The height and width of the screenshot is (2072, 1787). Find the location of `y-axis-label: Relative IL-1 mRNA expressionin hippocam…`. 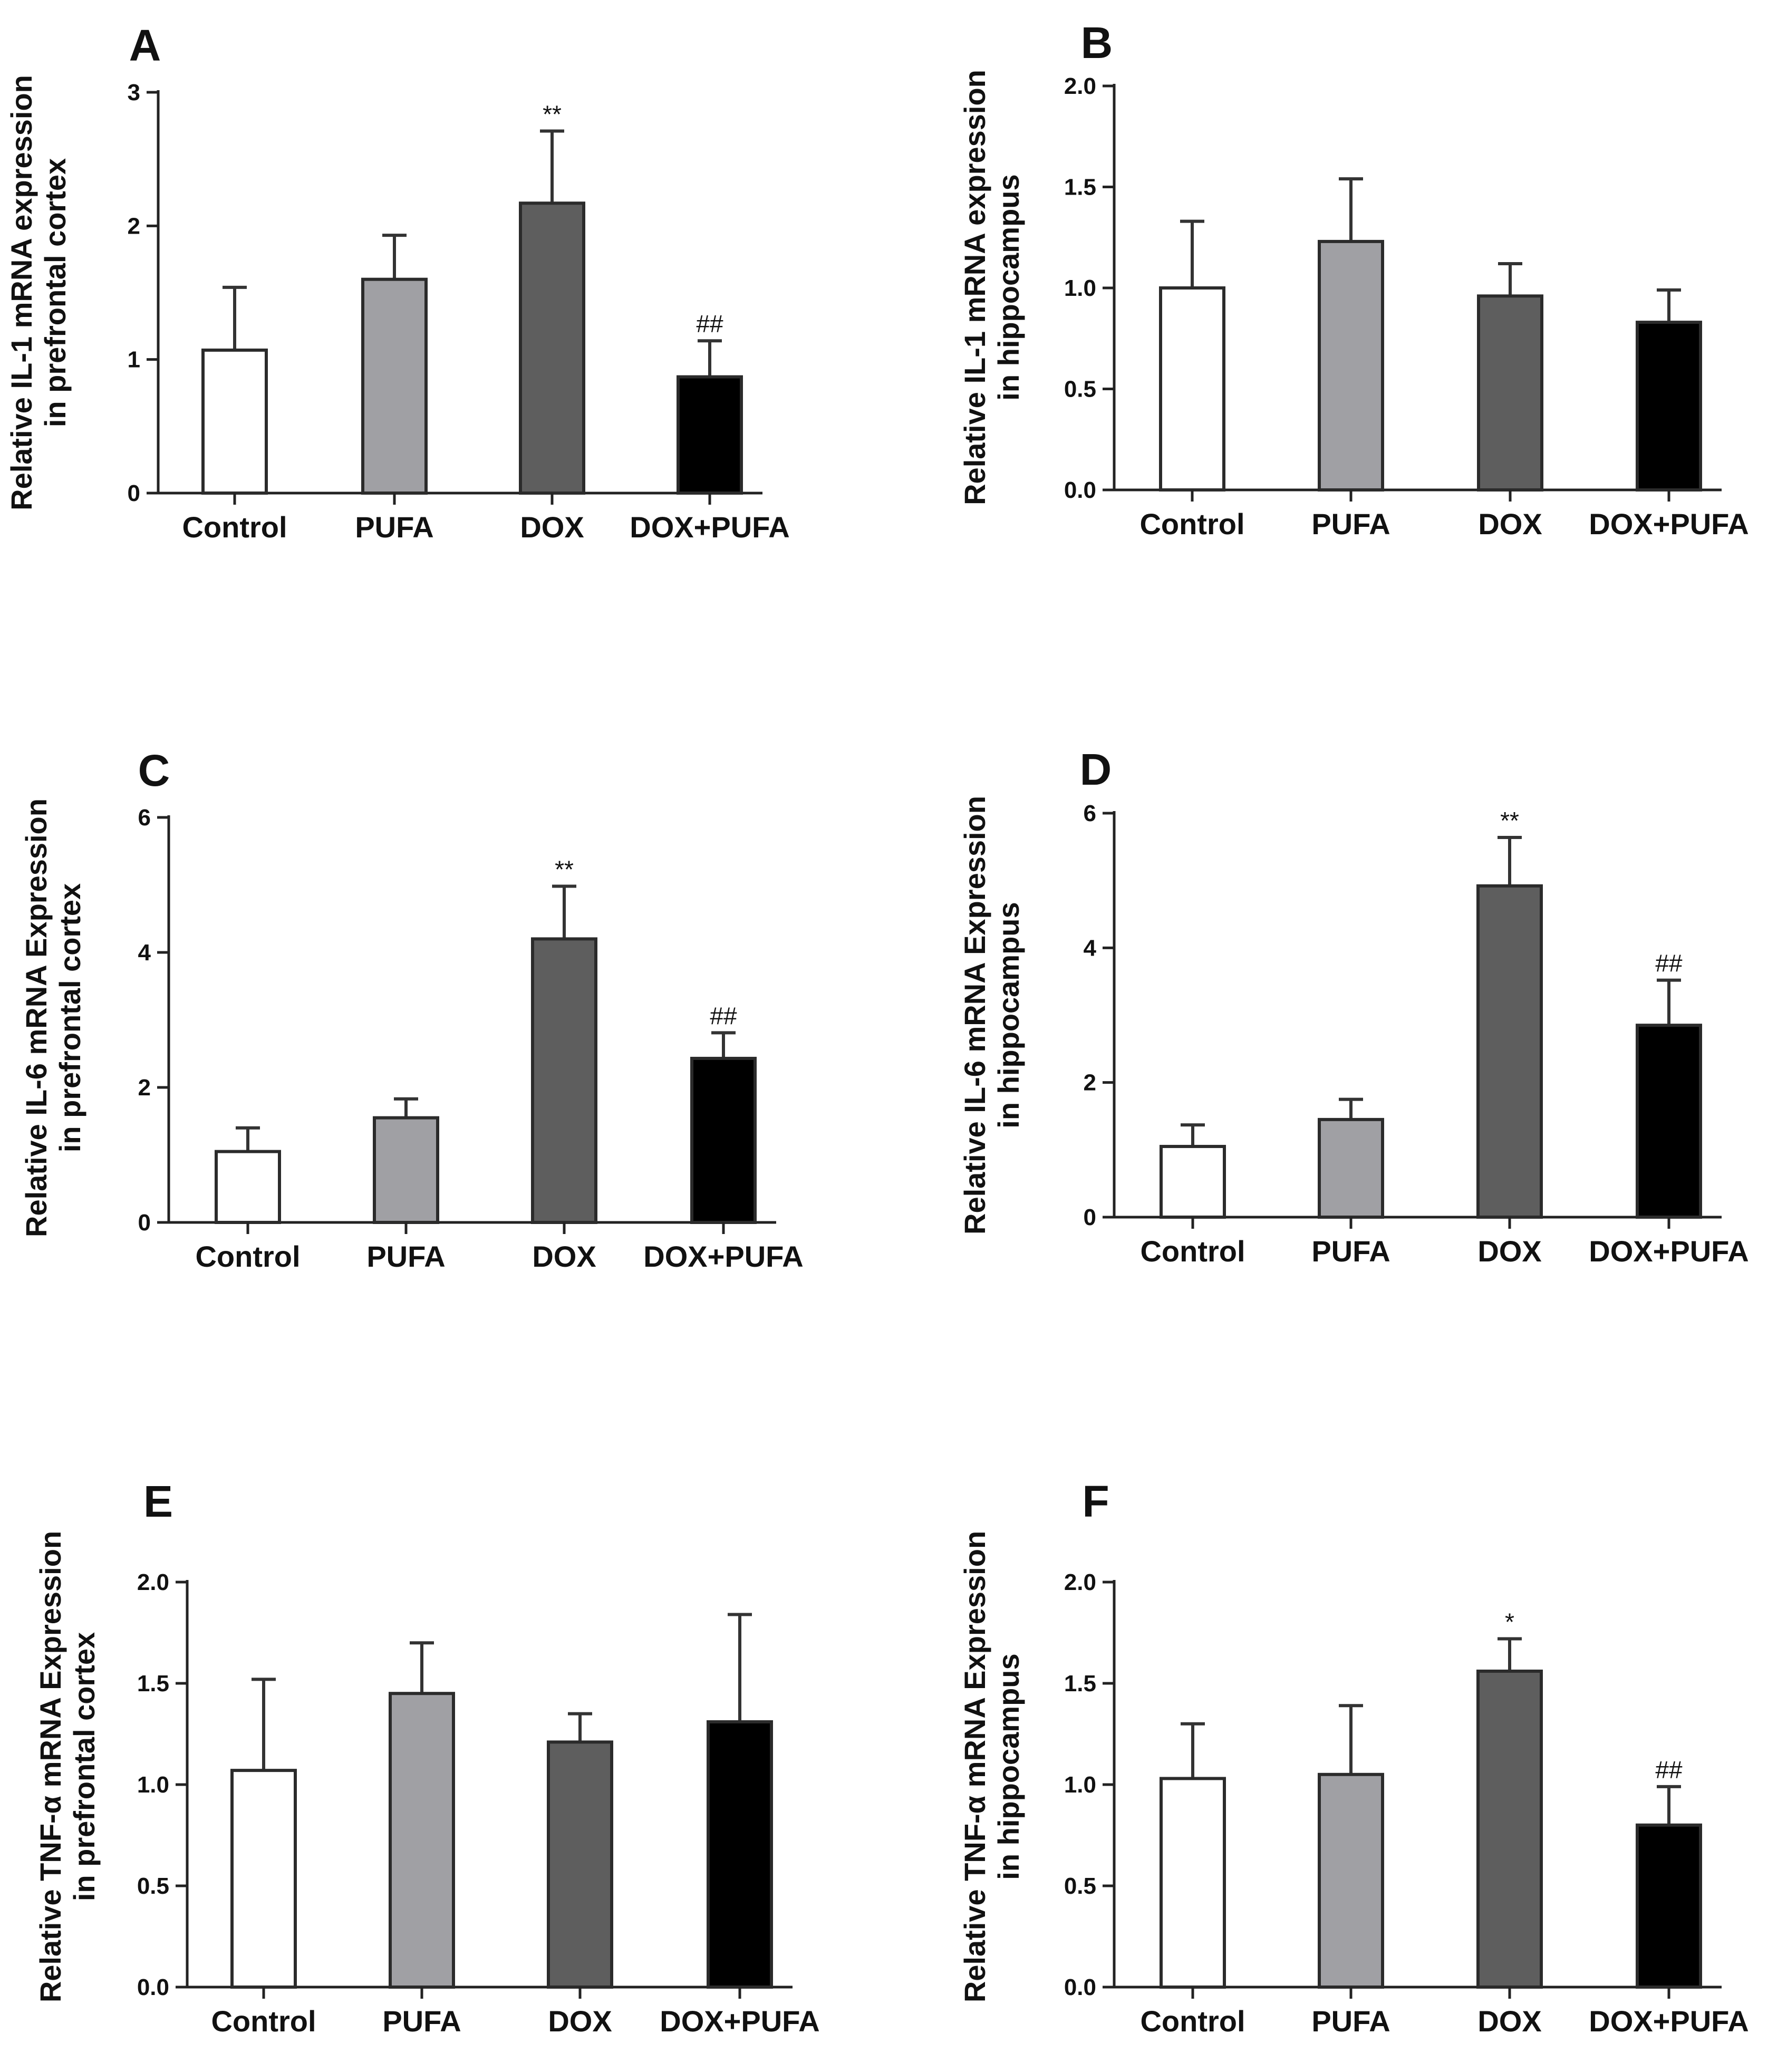

y-axis-label: Relative IL-1 mRNA expressionin hippocam… is located at coordinates (991, 287).